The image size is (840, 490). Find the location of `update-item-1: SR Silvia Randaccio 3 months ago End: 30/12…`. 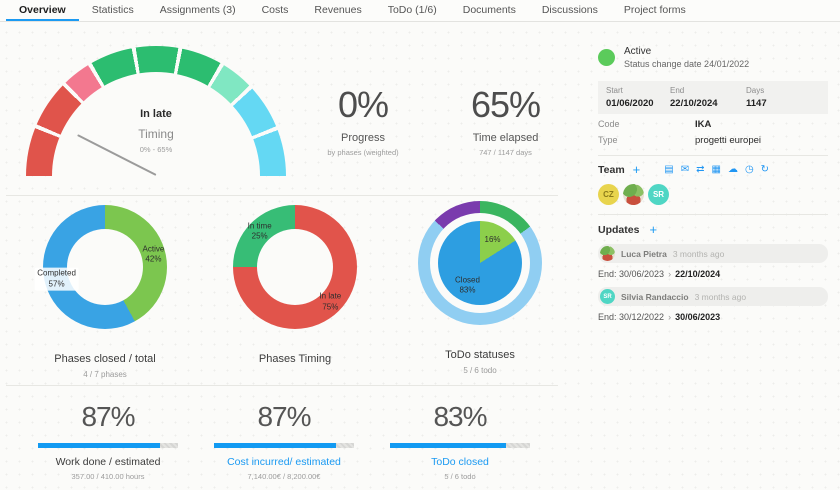

update-item-1: SR Silvia Randaccio 3 months ago End: 30/12… is located at coordinates (713, 304).